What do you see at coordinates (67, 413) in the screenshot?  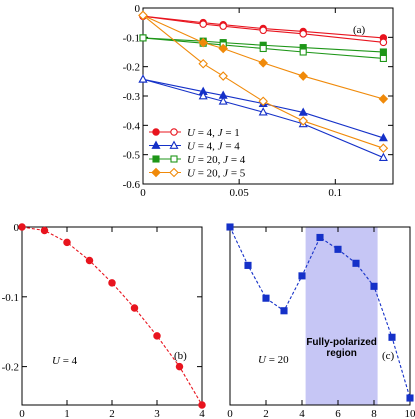 I see `x-tick-label: 1` at bounding box center [67, 413].